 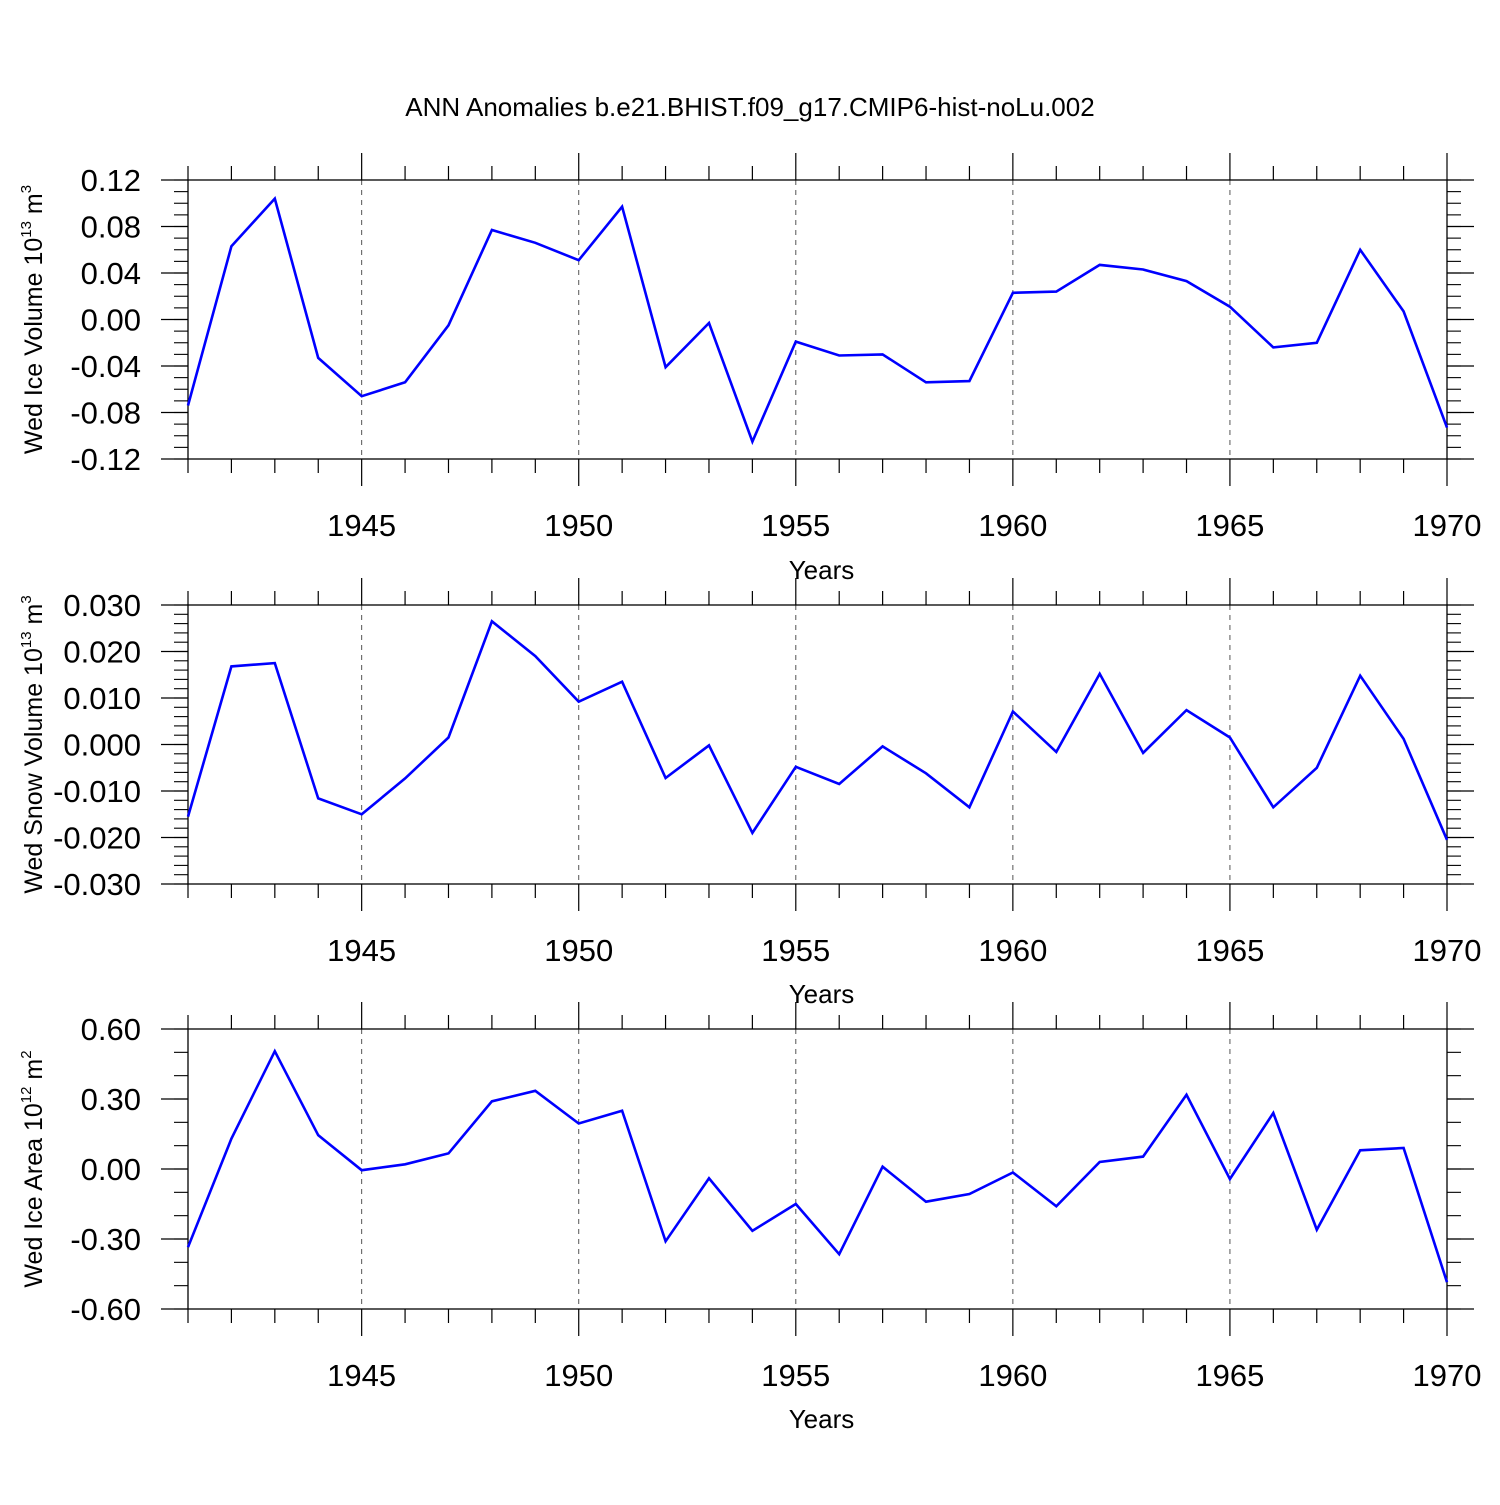 I want to click on y-tick-label: 0.030, so click(x=102, y=605).